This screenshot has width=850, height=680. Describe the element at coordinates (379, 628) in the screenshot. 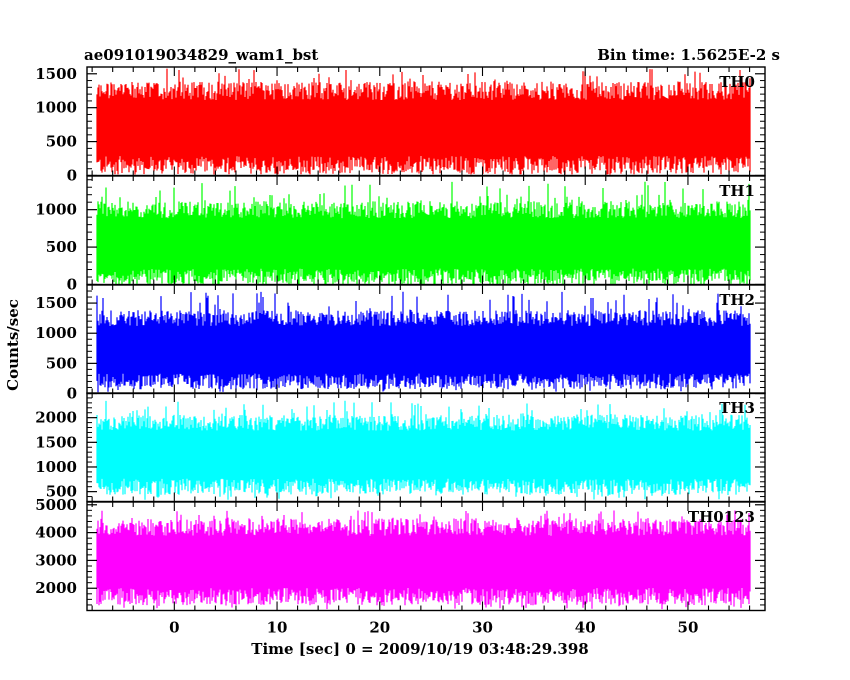

I see `x-tick-label: 20` at that location.